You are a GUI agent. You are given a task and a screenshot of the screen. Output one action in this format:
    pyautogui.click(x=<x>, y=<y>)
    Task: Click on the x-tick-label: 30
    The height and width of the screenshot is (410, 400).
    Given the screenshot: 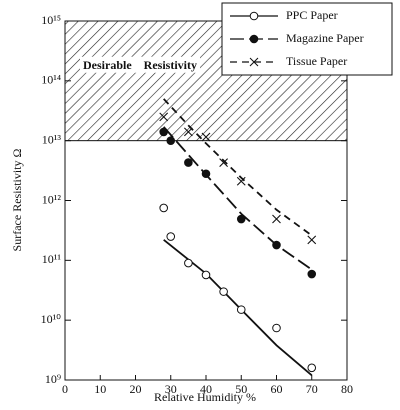 What is the action you would take?
    pyautogui.click(x=171, y=389)
    